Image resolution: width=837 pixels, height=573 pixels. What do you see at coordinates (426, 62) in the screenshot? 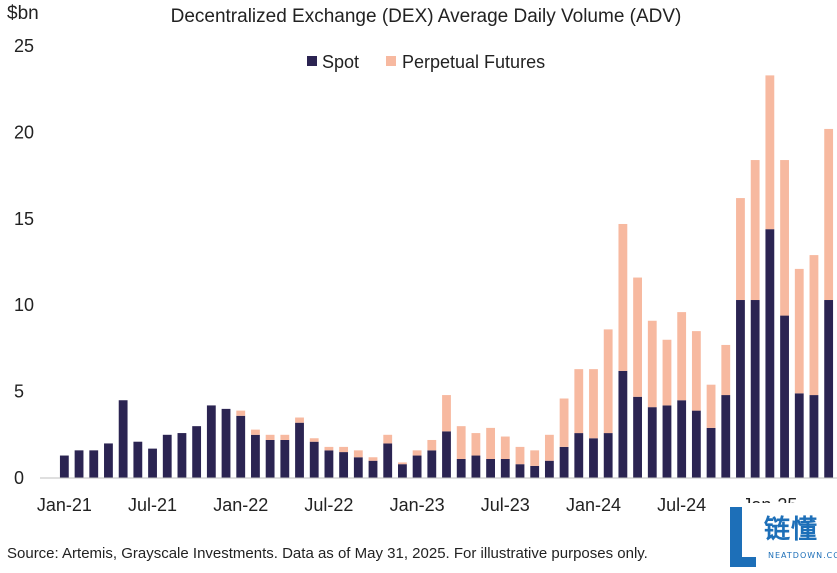
I see `legend: Spot Perpetual Futures` at bounding box center [426, 62].